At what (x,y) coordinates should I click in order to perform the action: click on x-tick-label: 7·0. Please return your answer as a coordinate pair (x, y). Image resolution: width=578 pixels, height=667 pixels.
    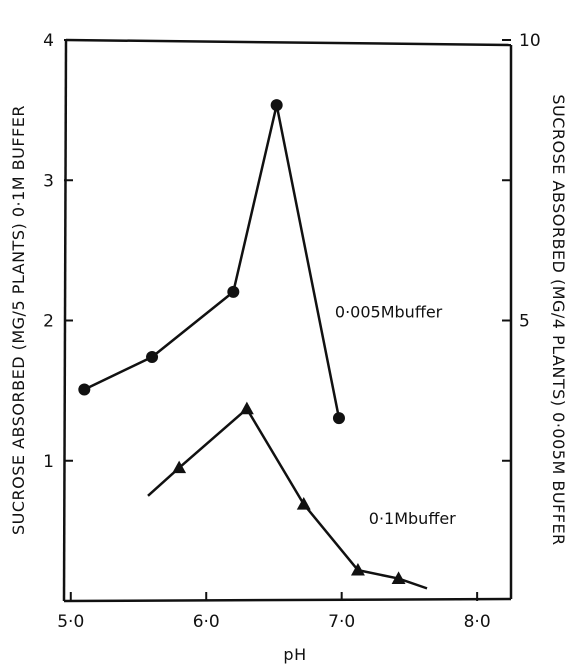
    Looking at the image, I should click on (341, 622).